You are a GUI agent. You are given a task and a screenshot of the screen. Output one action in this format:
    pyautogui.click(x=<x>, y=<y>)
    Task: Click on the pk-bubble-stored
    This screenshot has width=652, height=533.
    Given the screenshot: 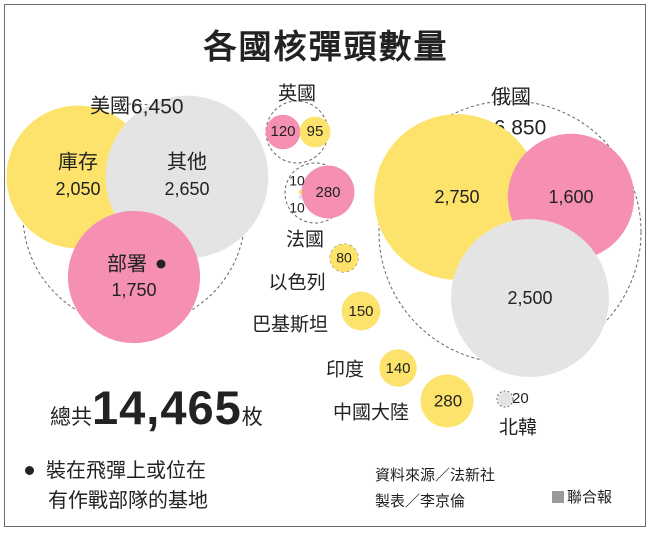 What is the action you would take?
    pyautogui.click(x=361, y=311)
    